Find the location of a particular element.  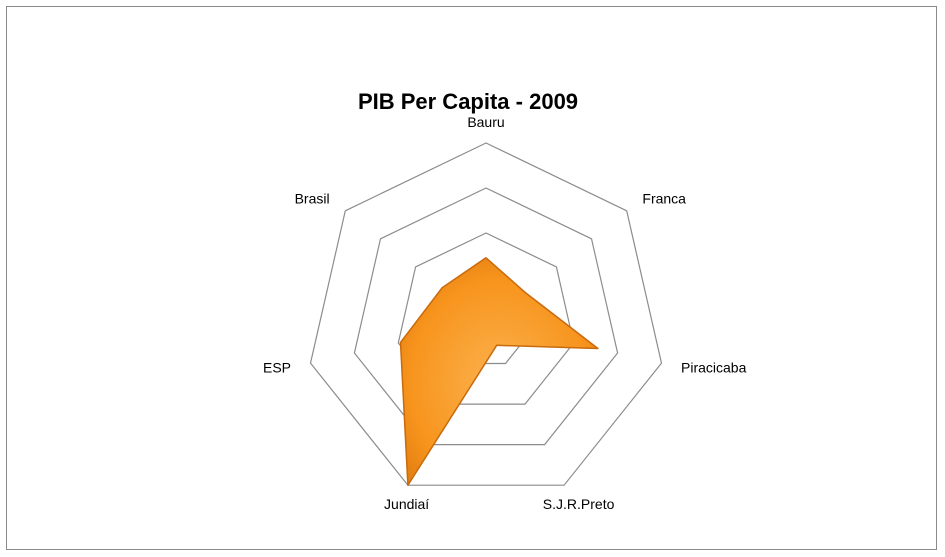

category-label: ESP is located at coordinates (277, 368).